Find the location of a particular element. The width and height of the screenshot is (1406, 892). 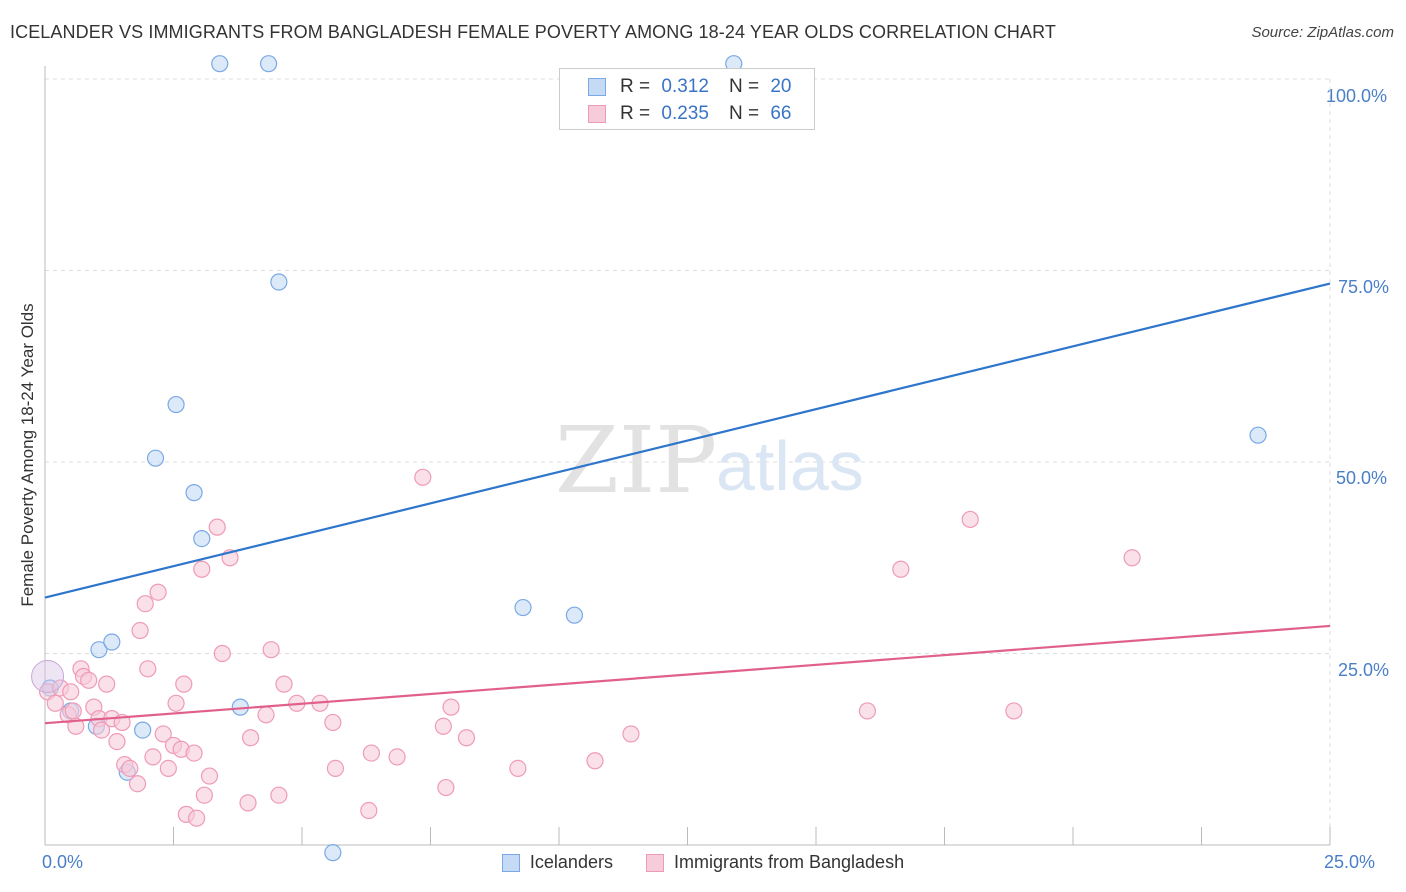

watermark-zip: ZIP is located at coordinates (636, 460).